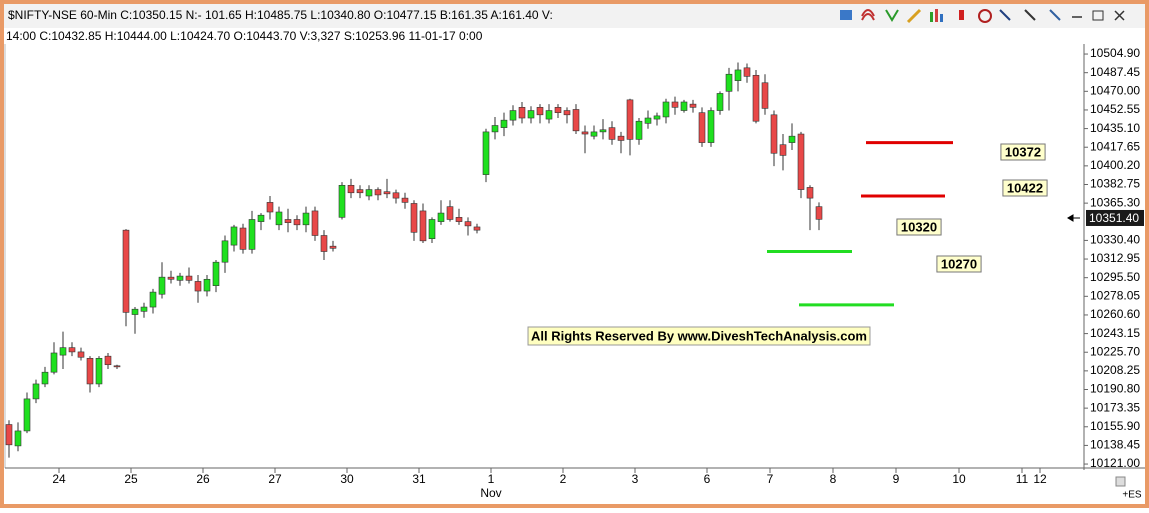 This screenshot has height=513, width=1149. I want to click on annotation-box, so click(1025, 188).